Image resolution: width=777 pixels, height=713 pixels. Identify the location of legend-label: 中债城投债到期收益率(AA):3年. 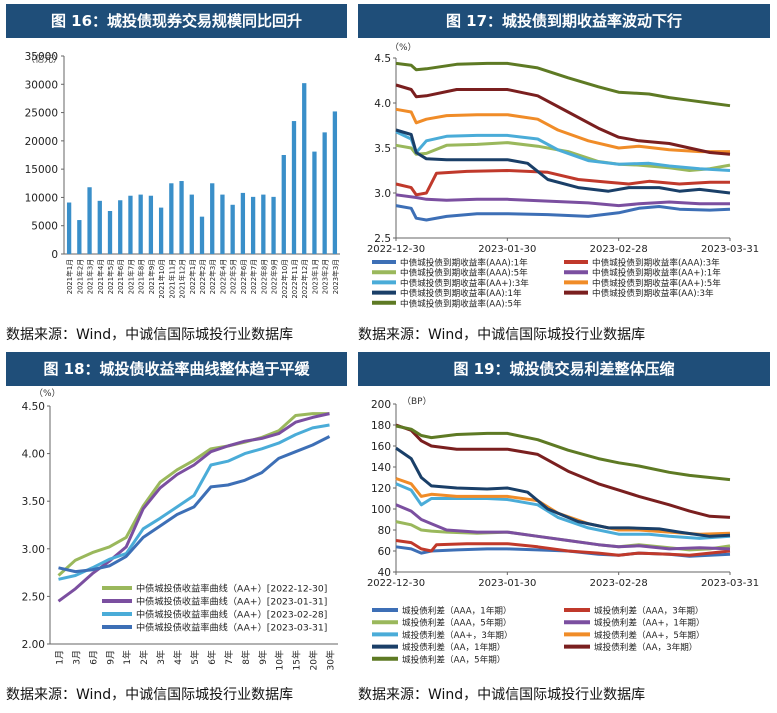
(653, 293).